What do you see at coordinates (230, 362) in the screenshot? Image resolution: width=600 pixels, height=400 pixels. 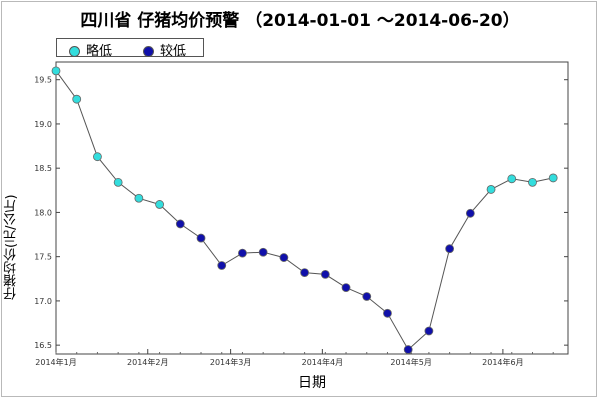 I see `x-tick-label: 2014年3月` at bounding box center [230, 362].